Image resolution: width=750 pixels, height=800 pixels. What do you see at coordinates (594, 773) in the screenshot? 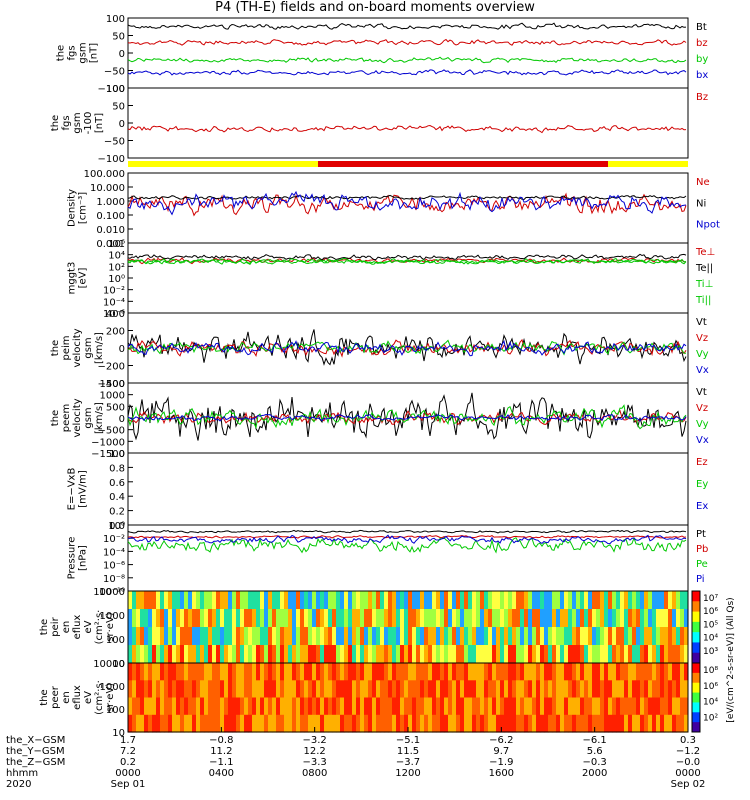
I see `x-tick-label: 2000` at bounding box center [594, 773].